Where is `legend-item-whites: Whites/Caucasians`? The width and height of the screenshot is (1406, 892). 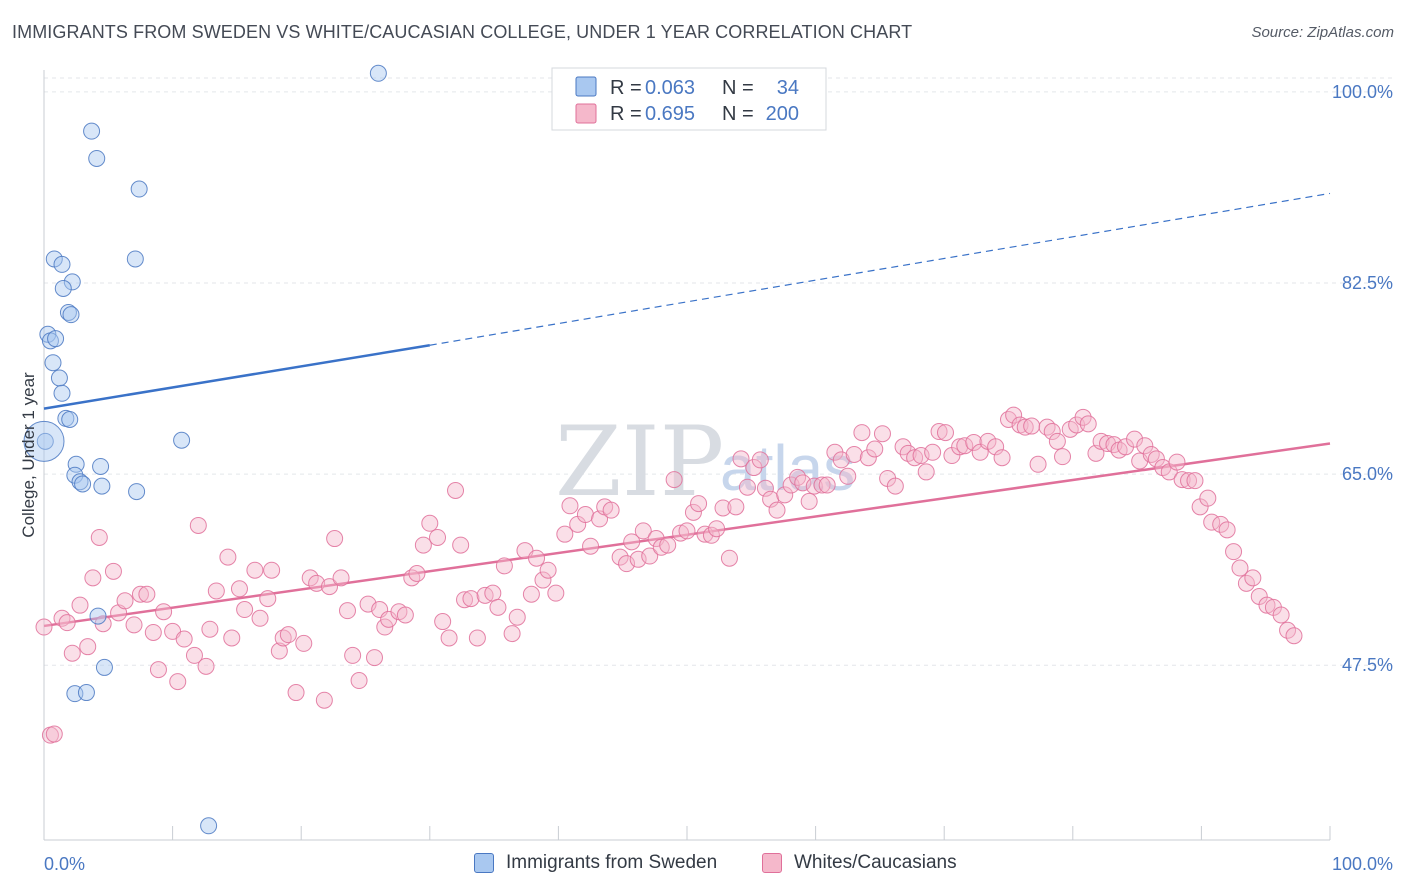 legend-item-whites: Whites/Caucasians is located at coordinates (859, 863).